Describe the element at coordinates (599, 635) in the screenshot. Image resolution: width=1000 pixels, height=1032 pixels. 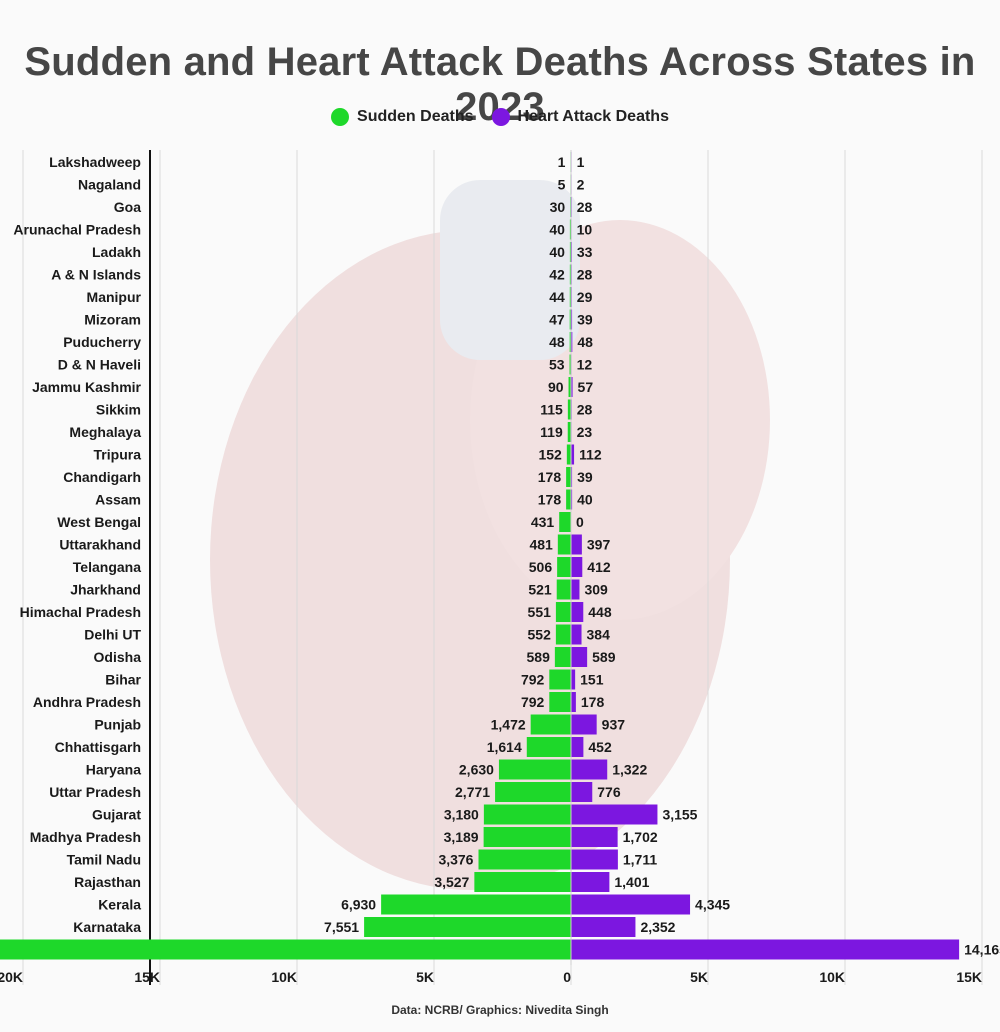
I see `value-label-heart-21: 384` at that location.